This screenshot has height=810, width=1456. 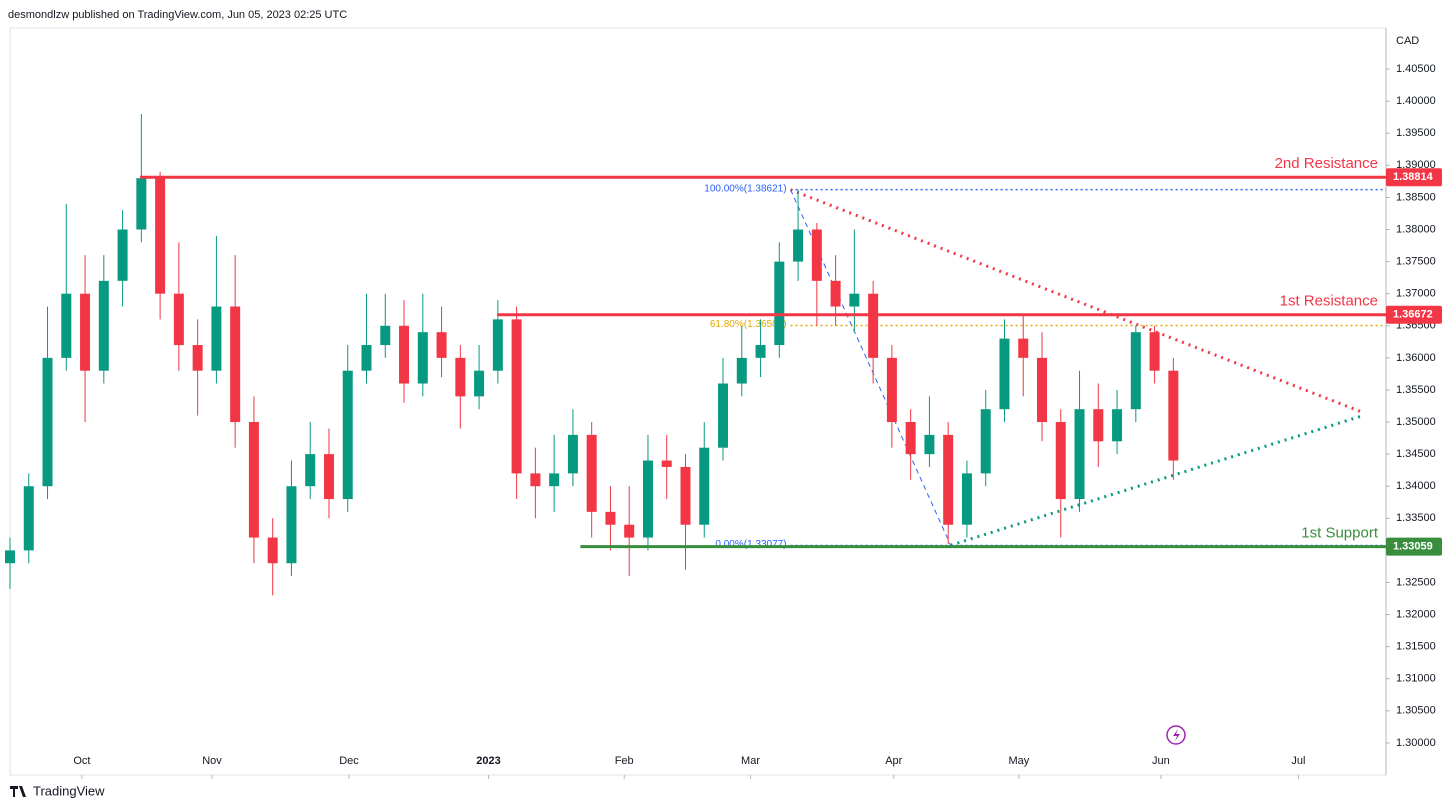 What do you see at coordinates (1416, 197) in the screenshot?
I see `y-tick-label: 1.38500` at bounding box center [1416, 197].